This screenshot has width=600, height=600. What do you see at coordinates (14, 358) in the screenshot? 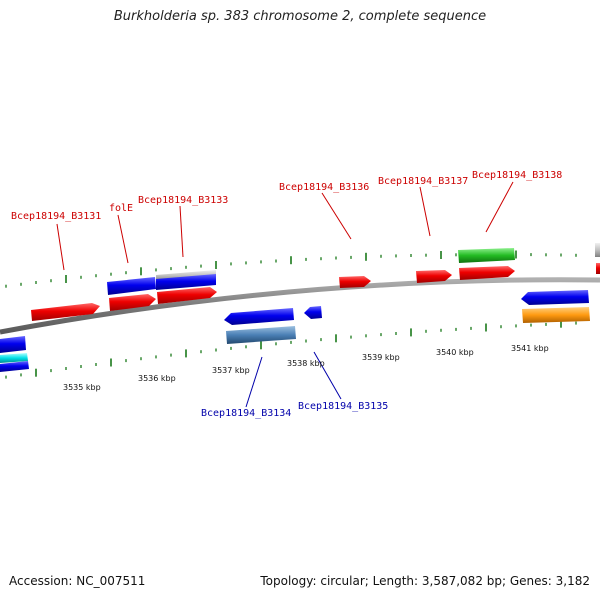
I see `gene-left-edge-cyan` at bounding box center [14, 358].